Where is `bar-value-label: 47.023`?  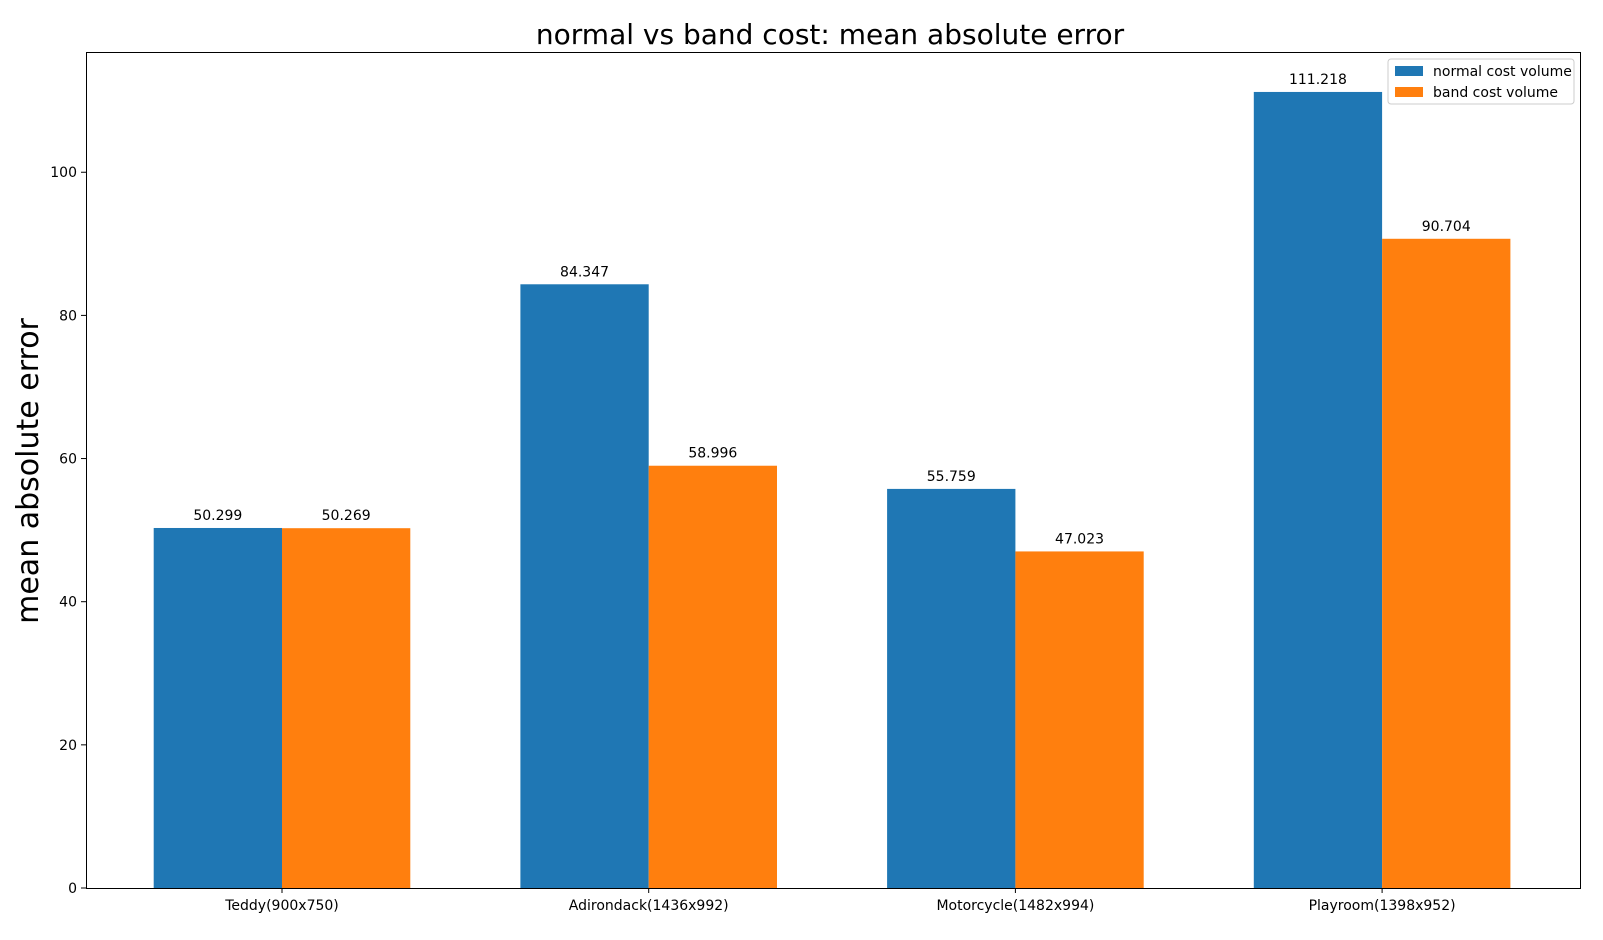 bar-value-label: 47.023 is located at coordinates (1079, 539).